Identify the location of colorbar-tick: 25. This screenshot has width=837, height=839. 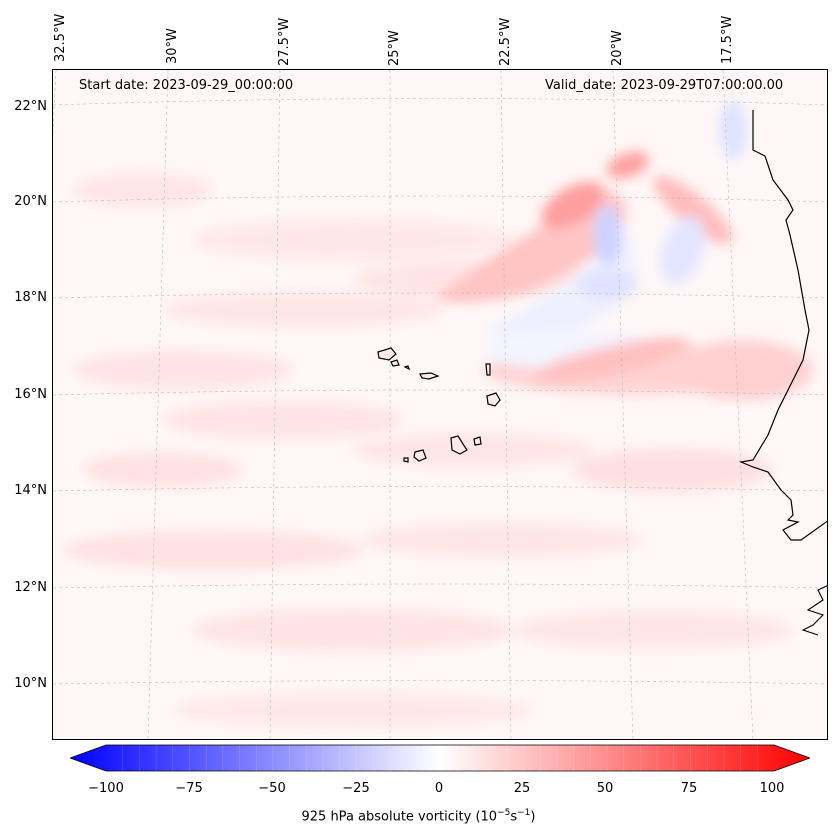
(522, 788).